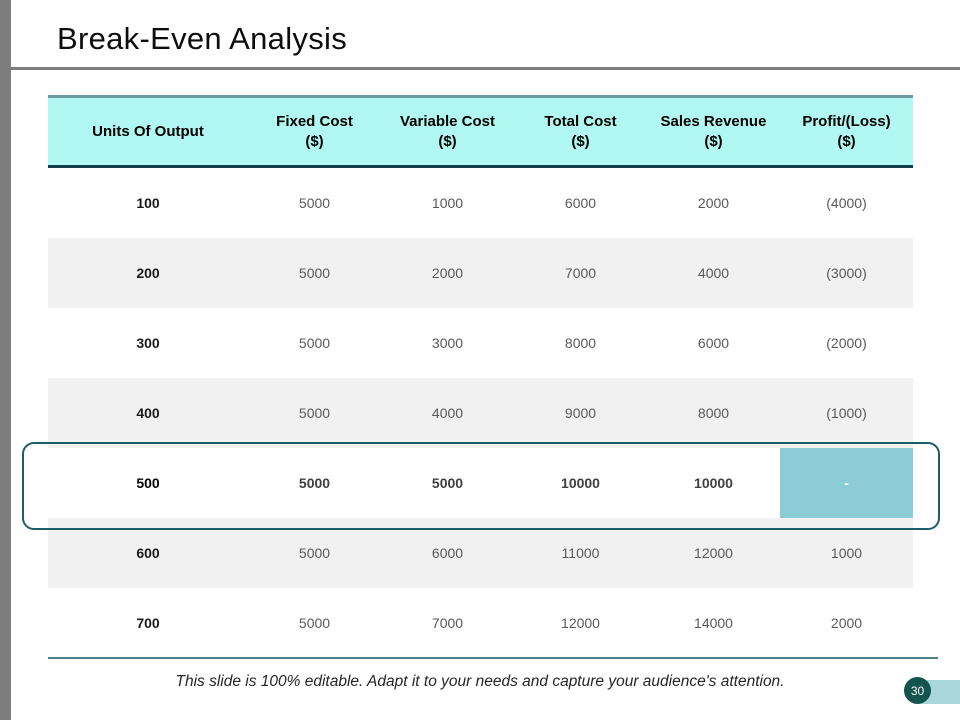 This screenshot has height=720, width=960. Describe the element at coordinates (148, 483) in the screenshot. I see `cell-units: 500` at that location.